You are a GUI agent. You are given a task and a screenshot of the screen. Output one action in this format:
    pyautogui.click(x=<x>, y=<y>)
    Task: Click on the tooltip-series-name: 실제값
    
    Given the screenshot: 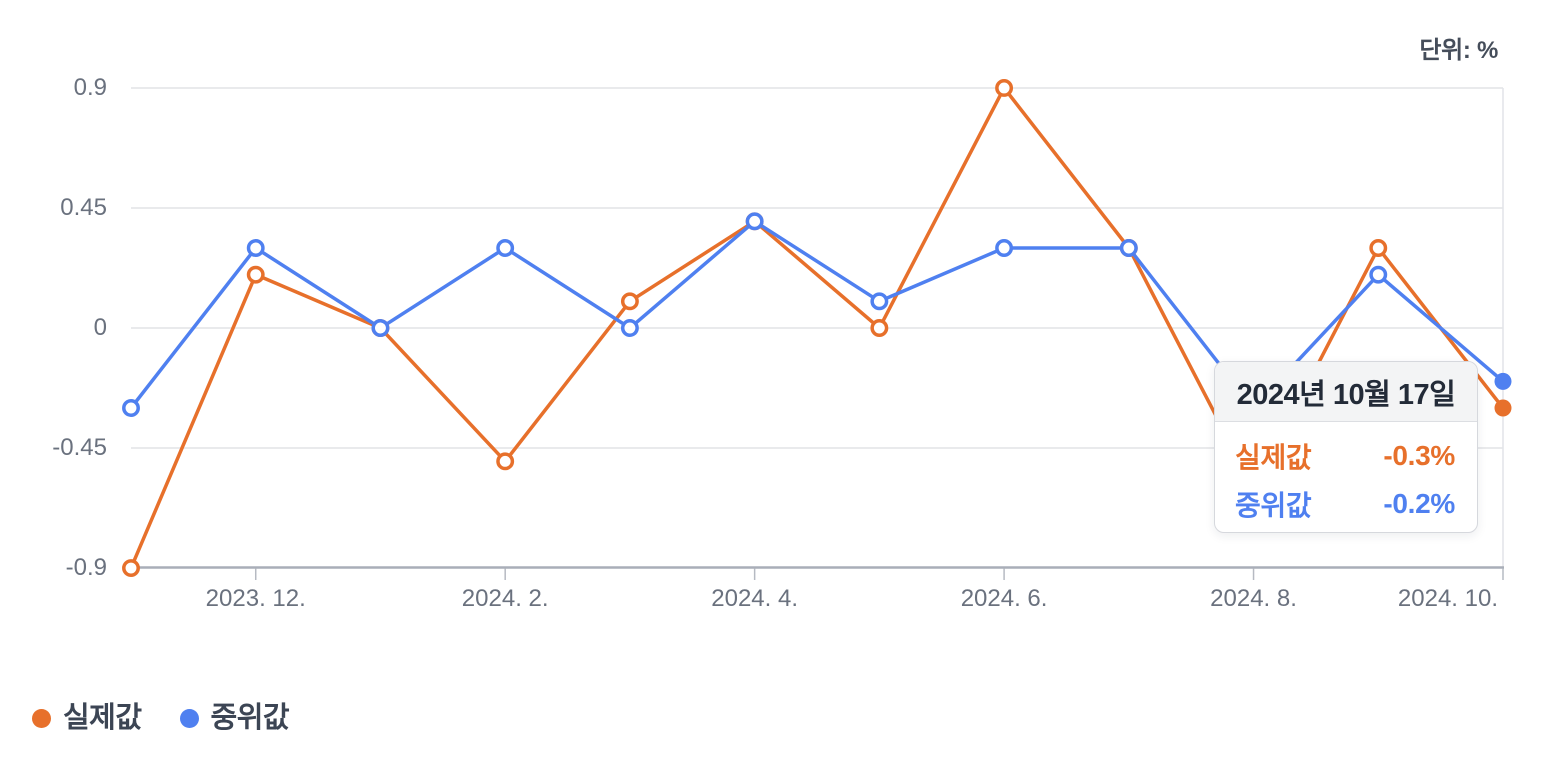 What is the action you would take?
    pyautogui.click(x=1273, y=457)
    